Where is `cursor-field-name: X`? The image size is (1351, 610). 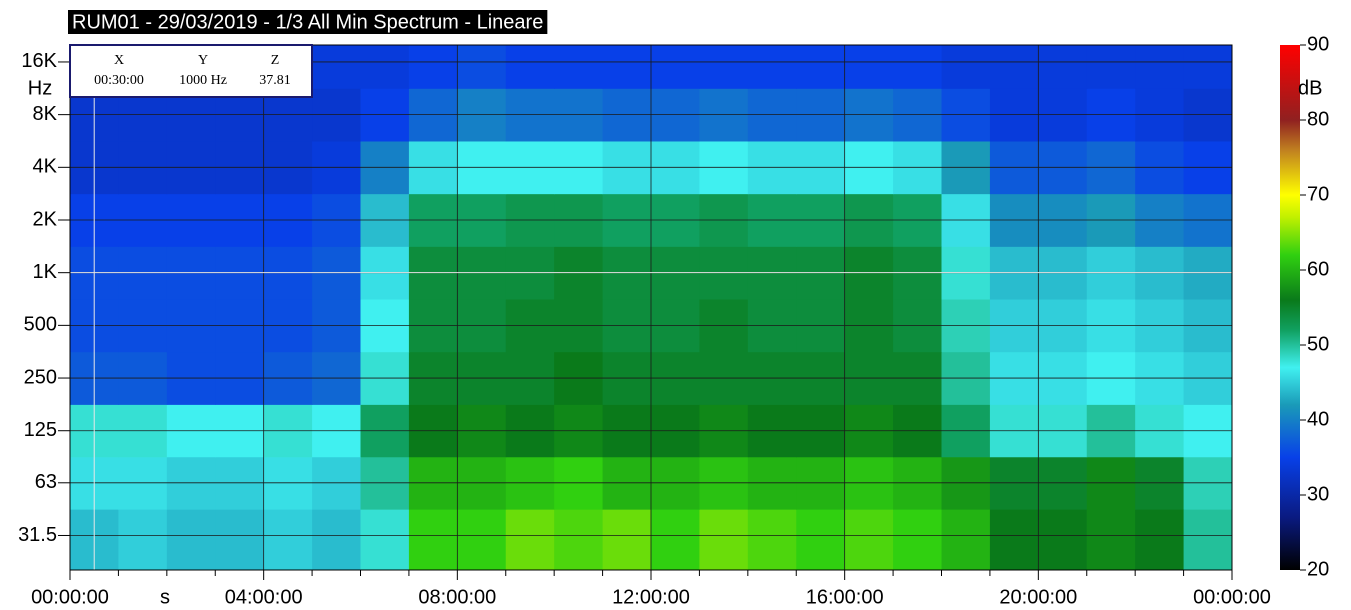
cursor-field-name: X is located at coordinates (119, 60).